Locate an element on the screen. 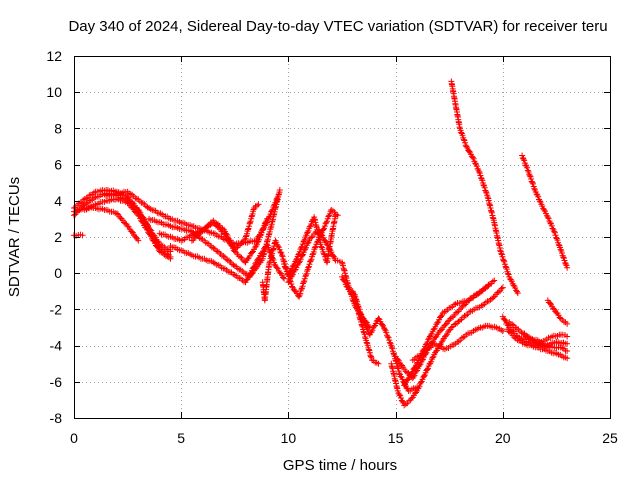 This screenshot has width=640, height=480. x-tick-label: 25 is located at coordinates (610, 438).